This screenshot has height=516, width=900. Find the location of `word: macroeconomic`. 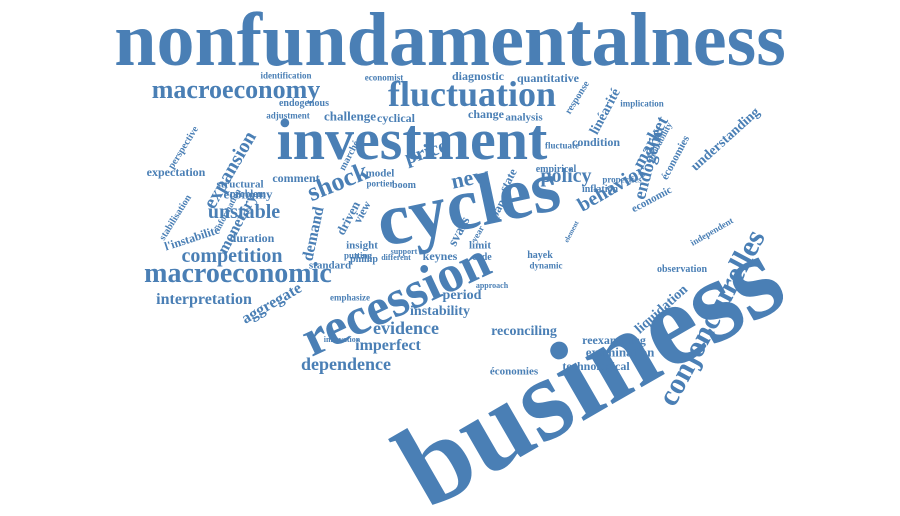

word: macroeconomic is located at coordinates (238, 273).